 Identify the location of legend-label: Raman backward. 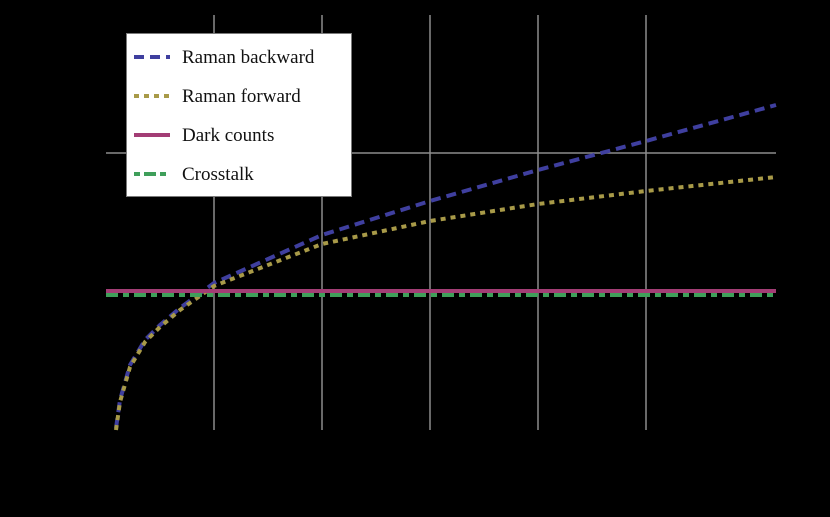
(248, 57).